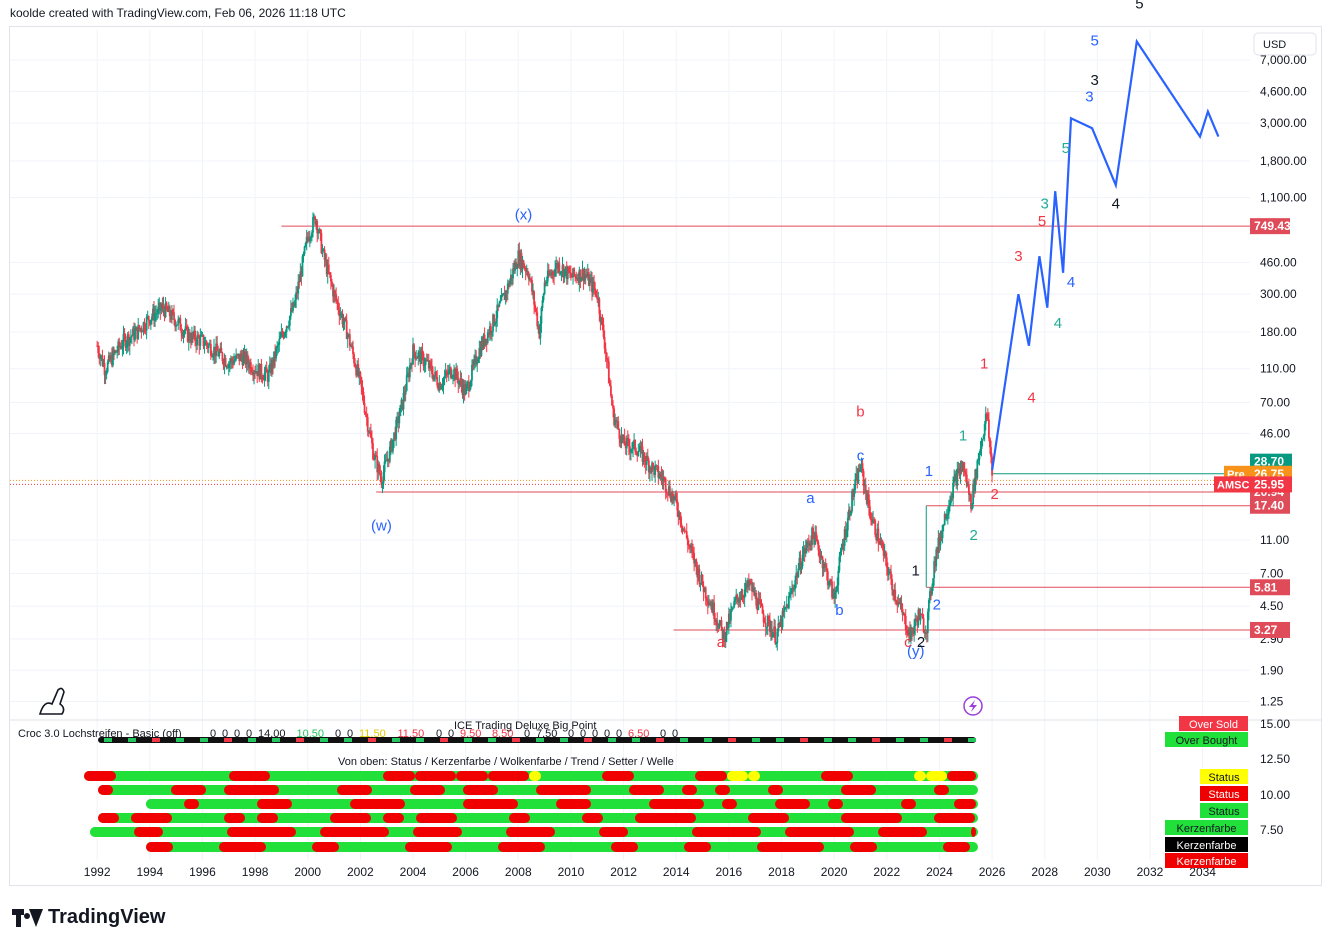 The width and height of the screenshot is (1332, 947). I want to click on y-tick-label: 7.00, so click(1272, 573).